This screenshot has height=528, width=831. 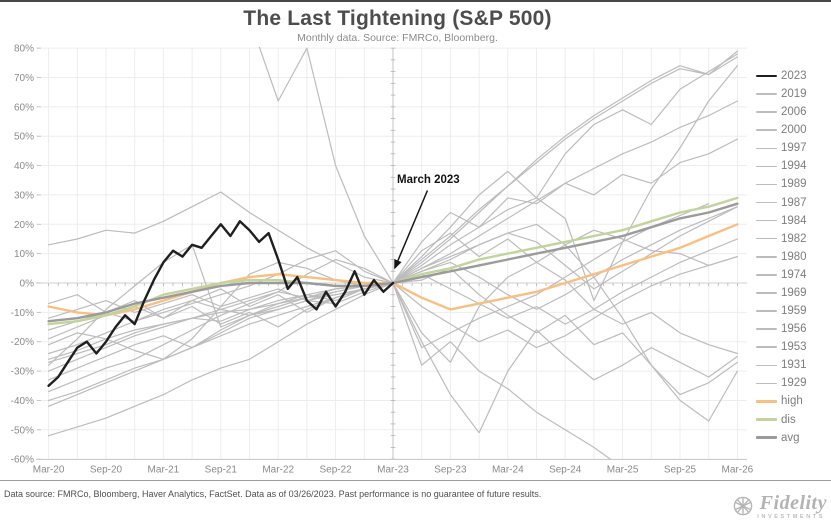 I want to click on y-tick-label: 10%, so click(x=24, y=254).